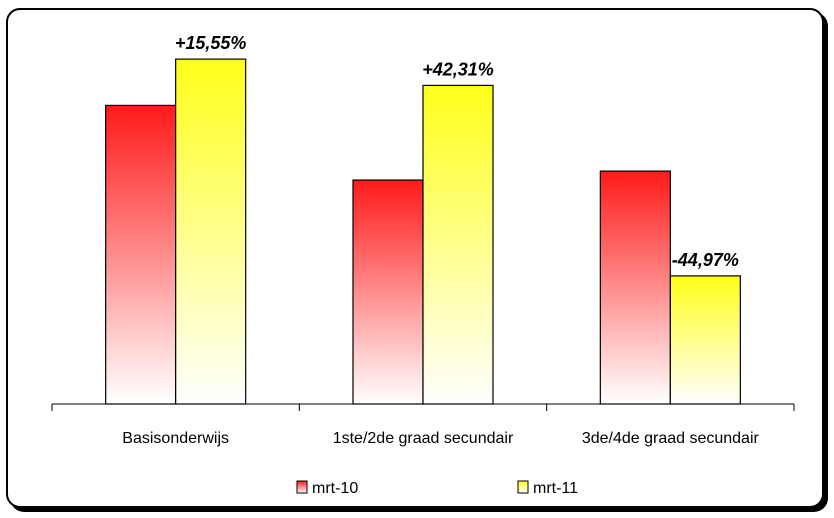 This screenshot has width=834, height=518. Describe the element at coordinates (555, 488) in the screenshot. I see `legend-label-mrt-11: mrt-11` at that location.